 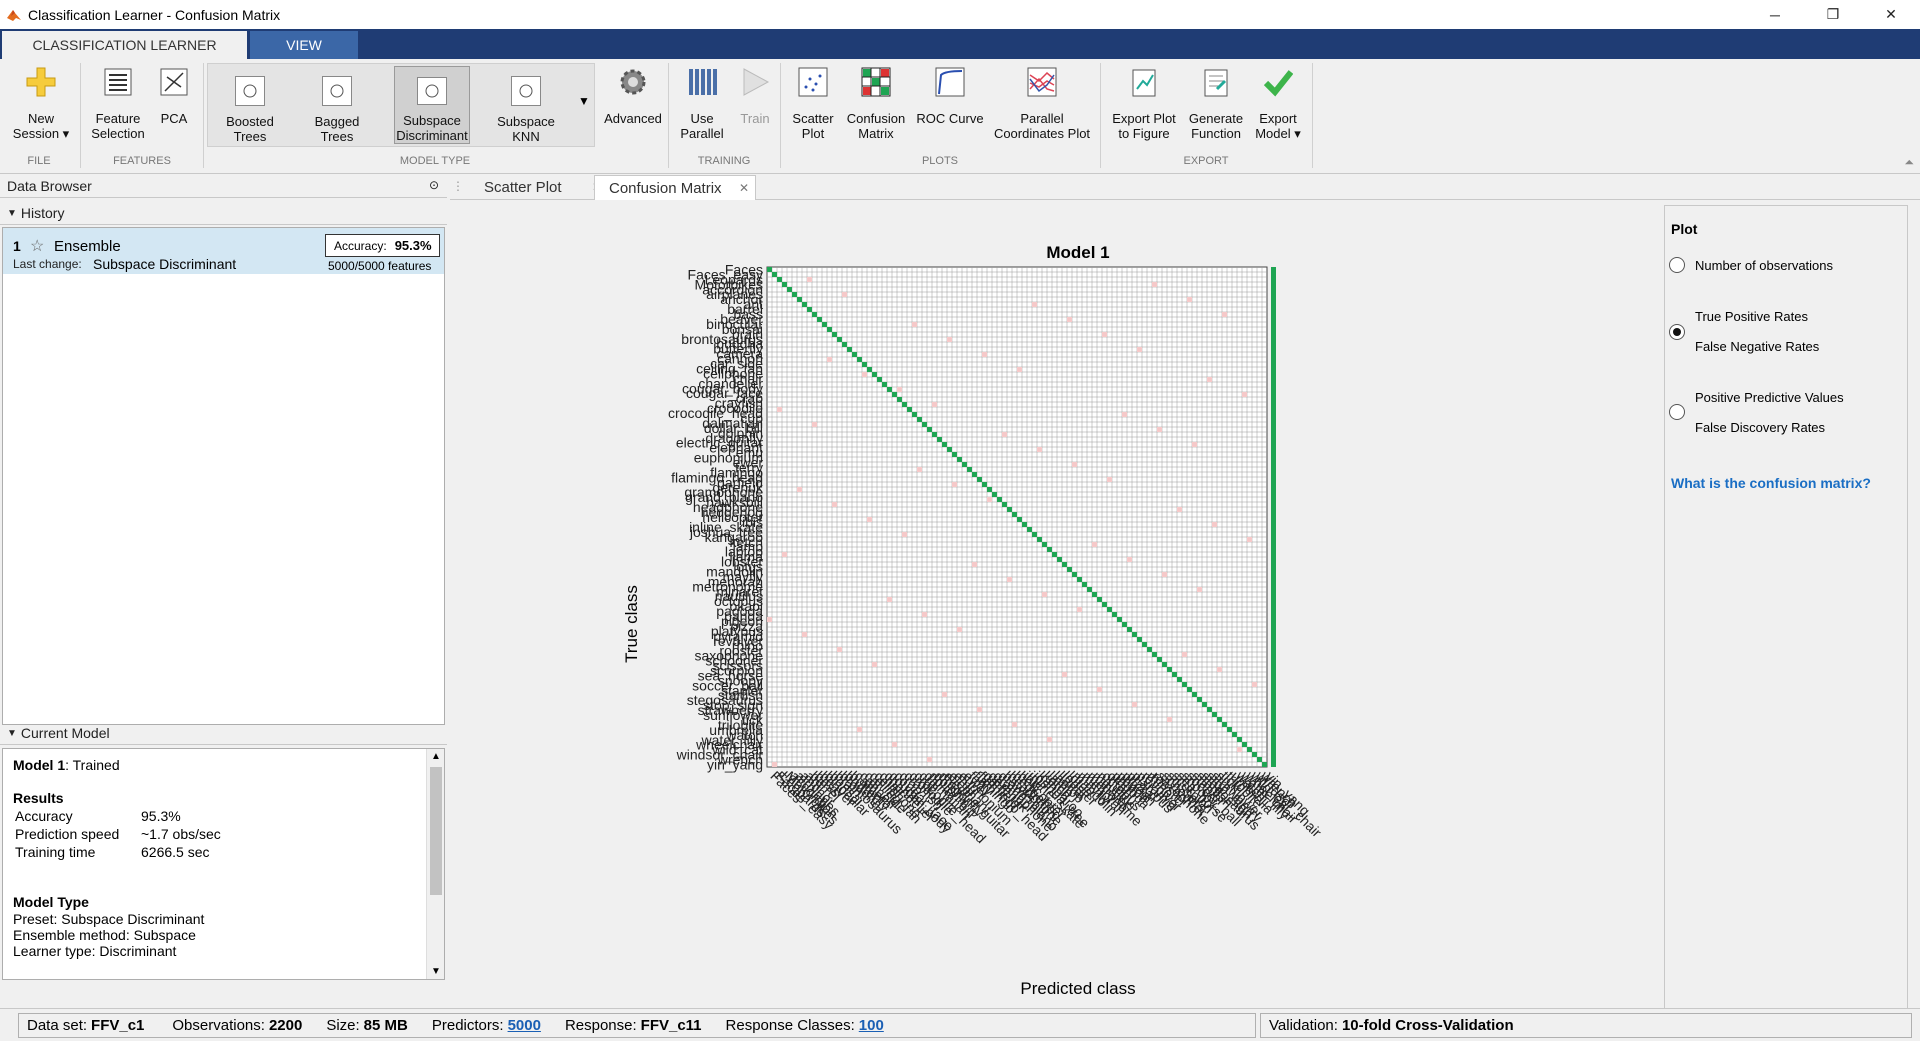 What do you see at coordinates (37, 246) in the screenshot?
I see `favorite-star-icon: ☆` at bounding box center [37, 246].